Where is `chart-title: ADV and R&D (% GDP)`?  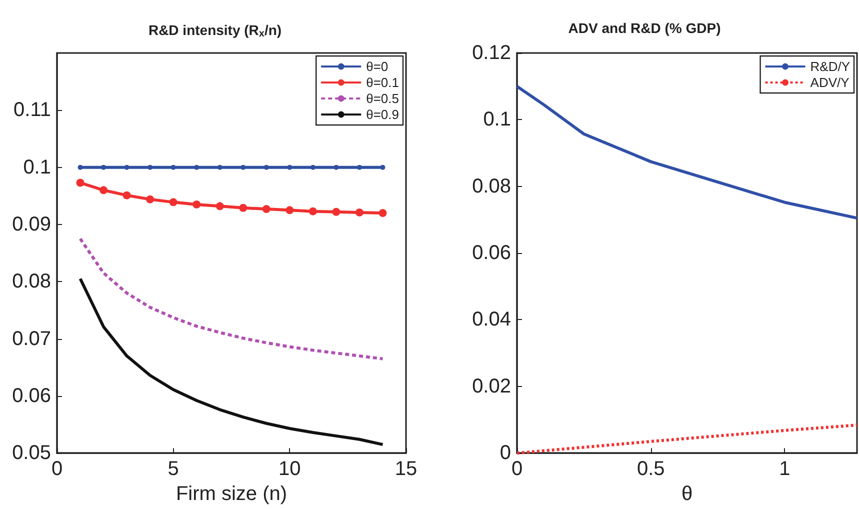
chart-title: ADV and R&D (% GDP) is located at coordinates (644, 28).